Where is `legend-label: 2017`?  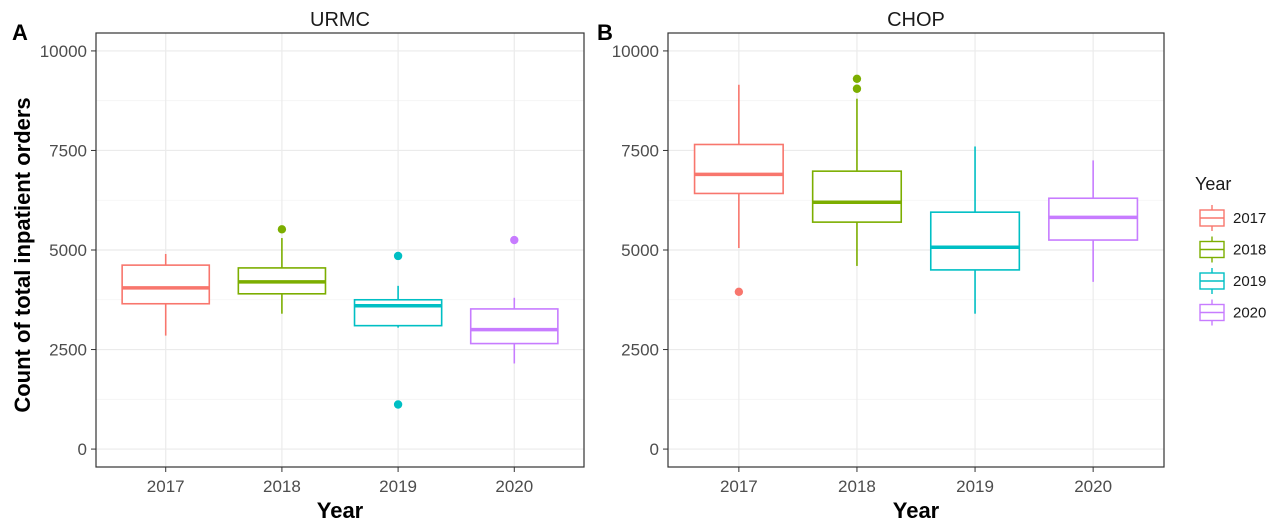
legend-label: 2017 is located at coordinates (1249, 218).